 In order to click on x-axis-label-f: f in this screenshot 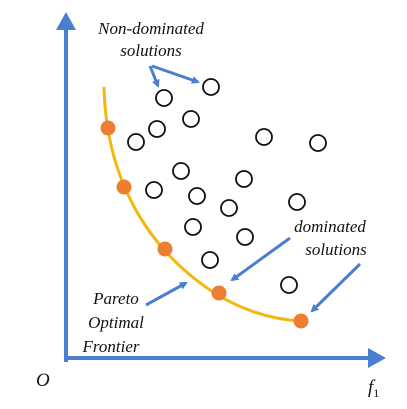, I will do `click(372, 387)`.